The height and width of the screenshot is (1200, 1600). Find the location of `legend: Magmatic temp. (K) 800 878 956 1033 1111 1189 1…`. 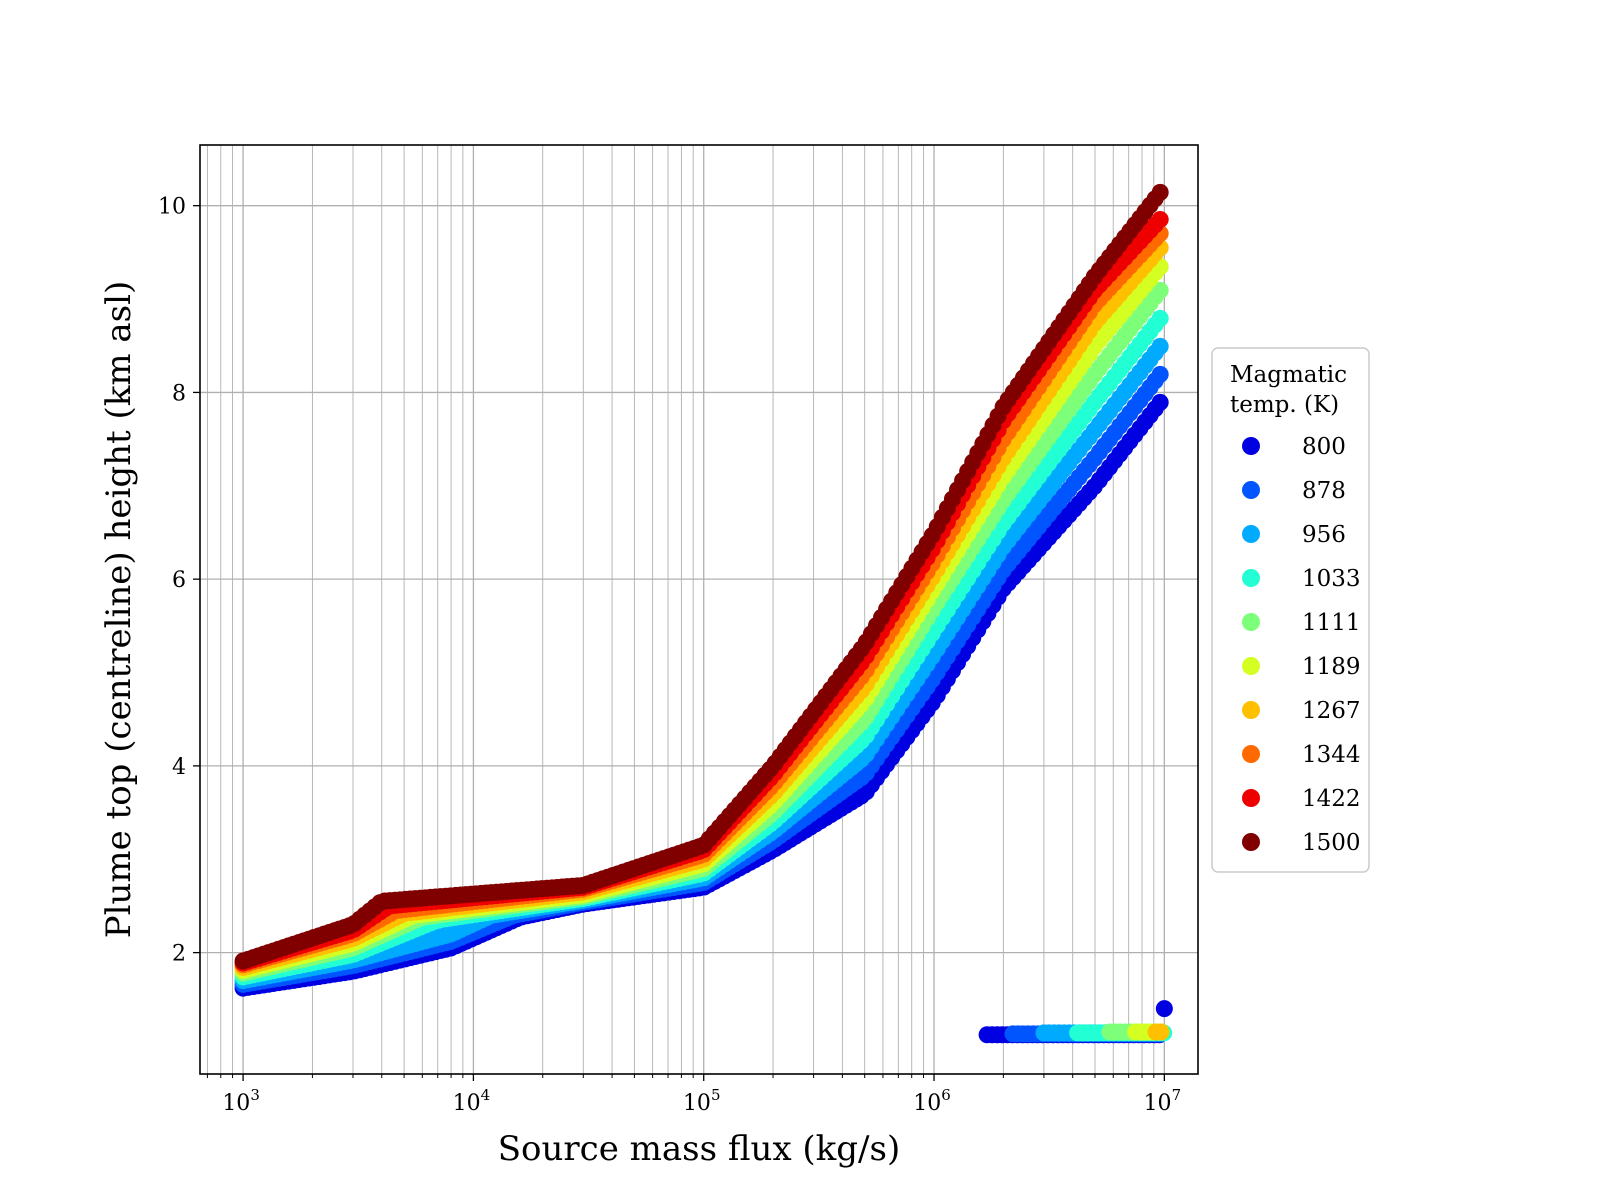

legend: Magmatic temp. (K) 800 878 956 1033 1111 1189 1… is located at coordinates (1290, 610).